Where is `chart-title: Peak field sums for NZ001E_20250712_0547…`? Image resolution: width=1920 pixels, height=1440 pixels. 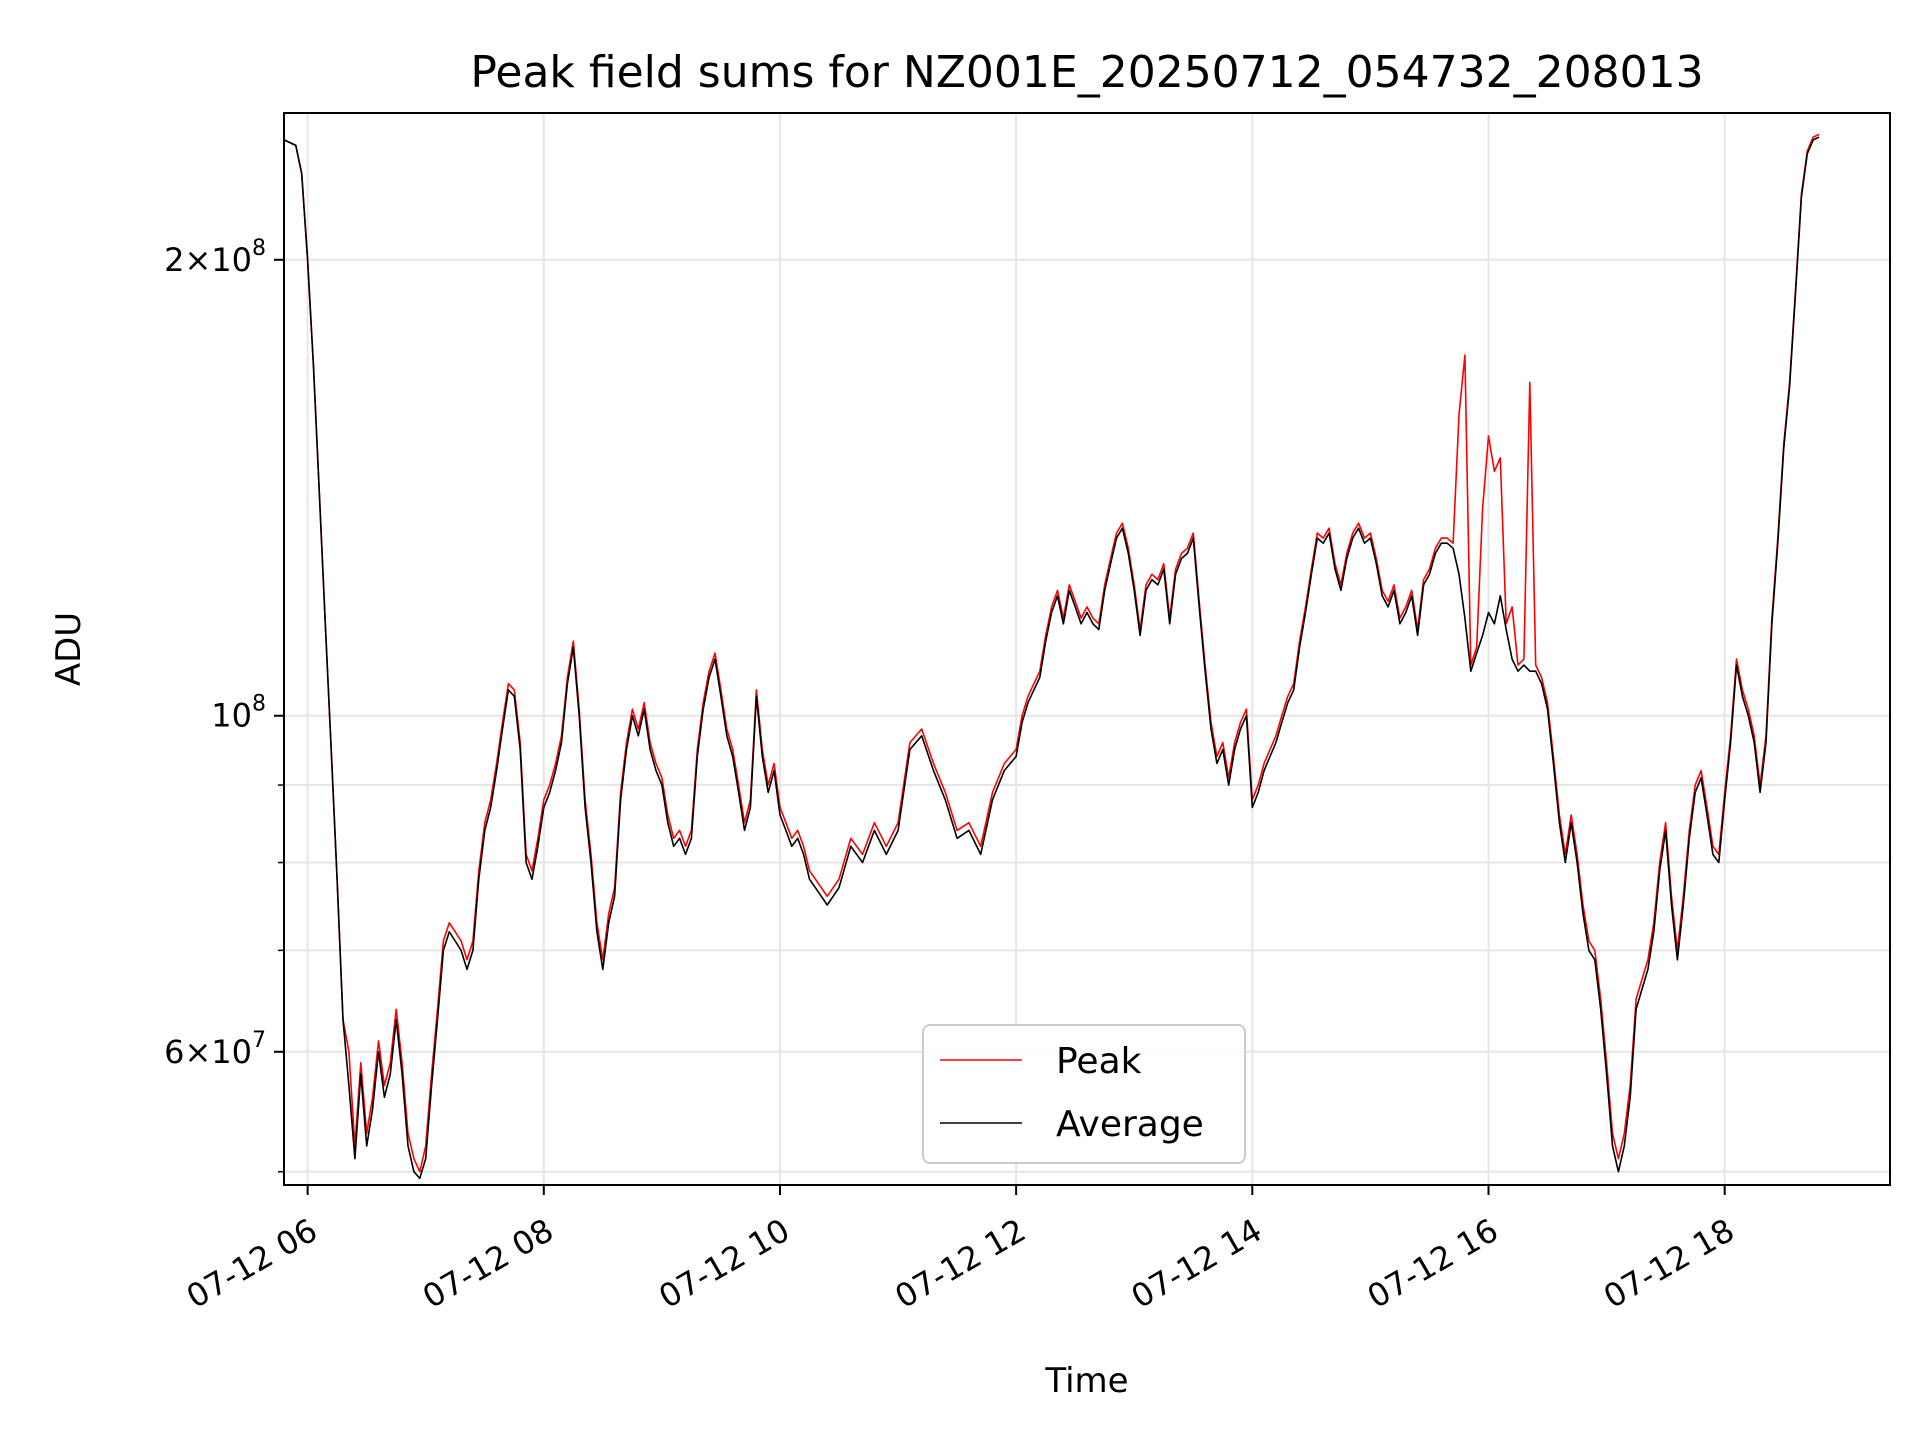 chart-title: Peak field sums for NZ001E_20250712_0547… is located at coordinates (1086, 72).